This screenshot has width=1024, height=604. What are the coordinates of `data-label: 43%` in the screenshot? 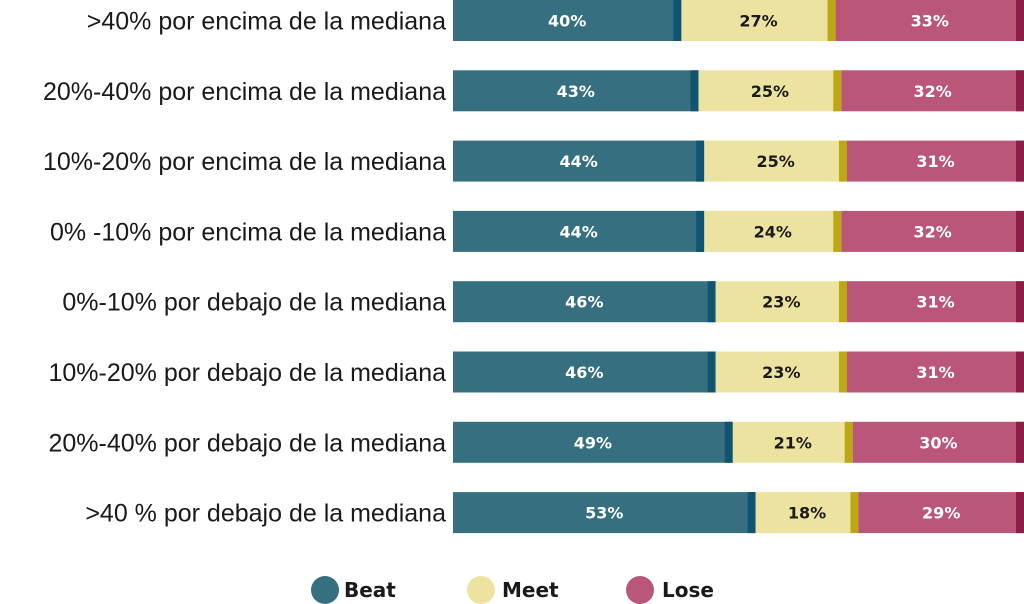 It's located at (576, 91).